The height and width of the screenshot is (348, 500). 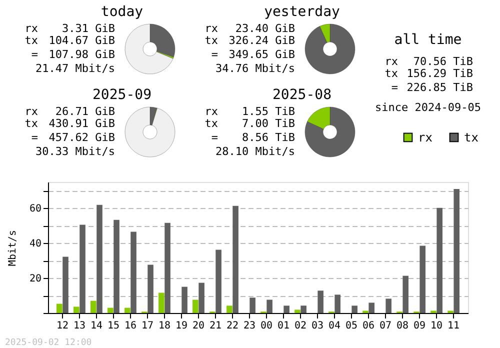 I want to click on chart-title: yesterday, so click(x=302, y=12).